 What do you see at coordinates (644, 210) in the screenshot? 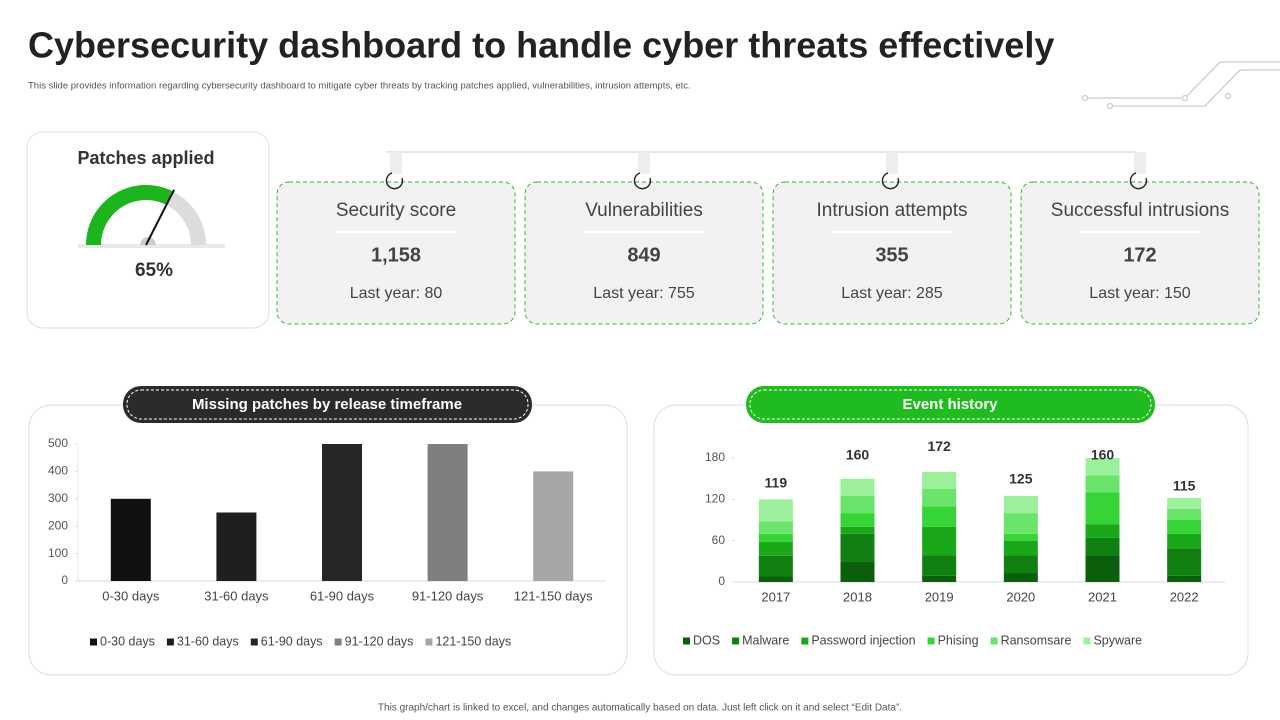
I see `kpi-title: Vulnerabilities` at bounding box center [644, 210].